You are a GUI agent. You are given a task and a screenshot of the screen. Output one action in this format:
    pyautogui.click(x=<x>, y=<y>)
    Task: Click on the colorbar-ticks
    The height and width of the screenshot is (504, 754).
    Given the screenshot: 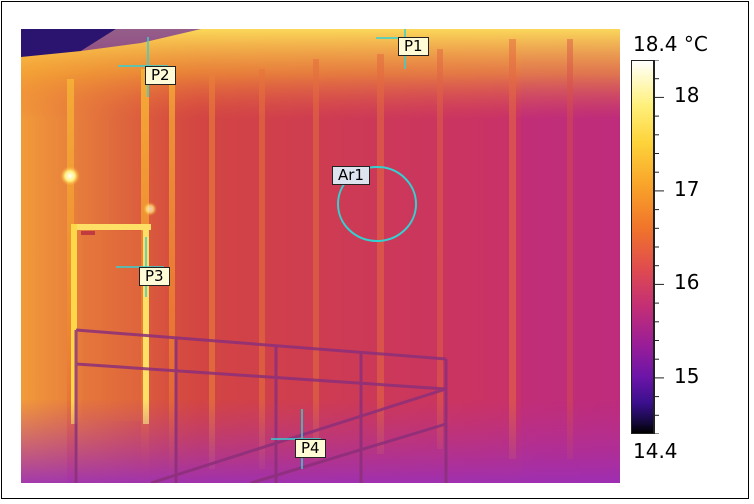 What is the action you would take?
    pyautogui.click(x=659, y=247)
    